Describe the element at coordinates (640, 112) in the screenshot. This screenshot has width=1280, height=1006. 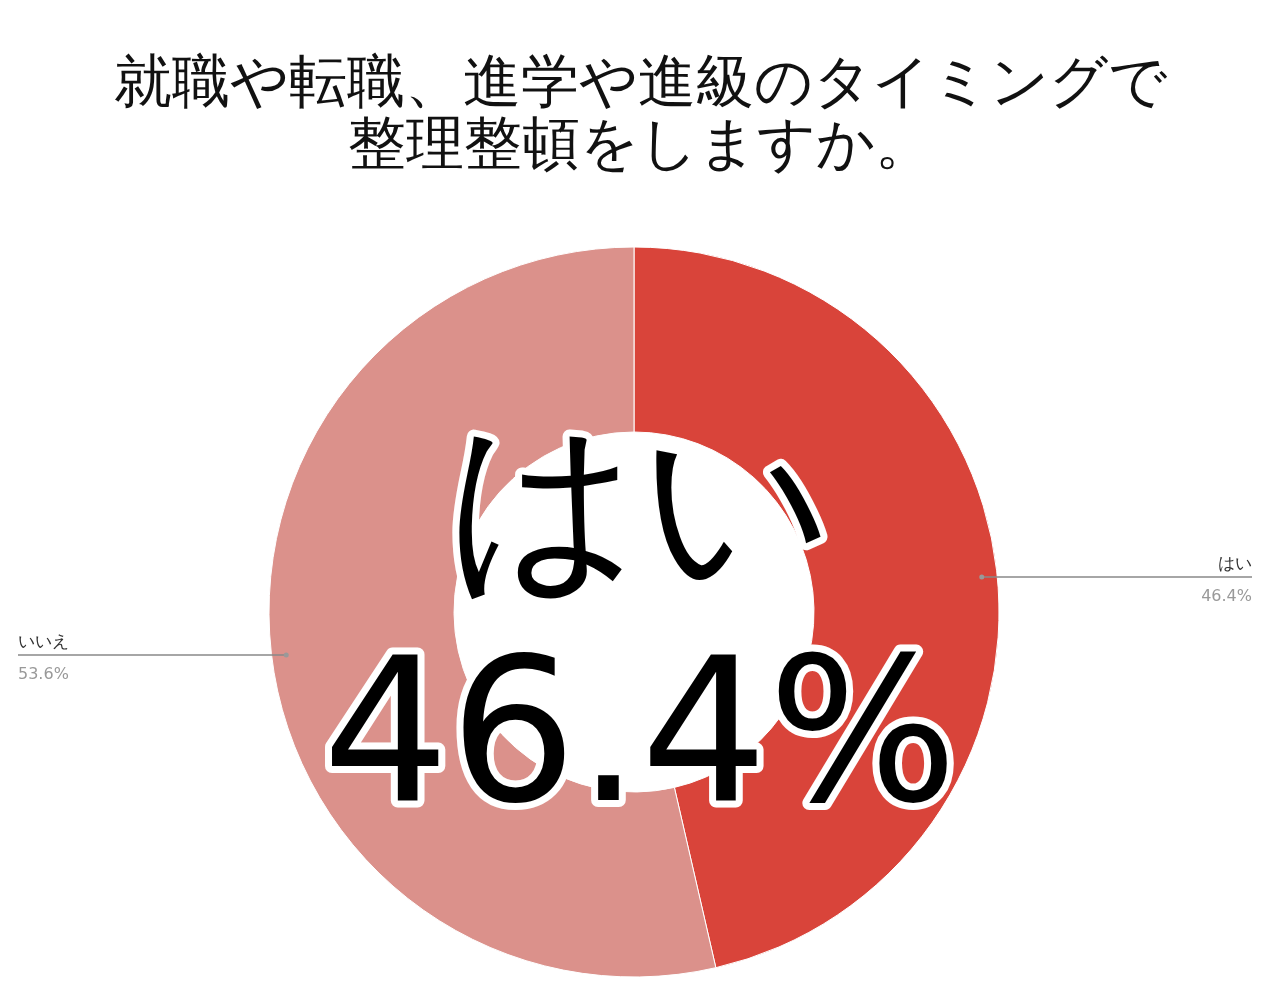
I see `chart-title: 就職や転職、進学や進級のタイミングで整理整頓をしますか。` at that location.